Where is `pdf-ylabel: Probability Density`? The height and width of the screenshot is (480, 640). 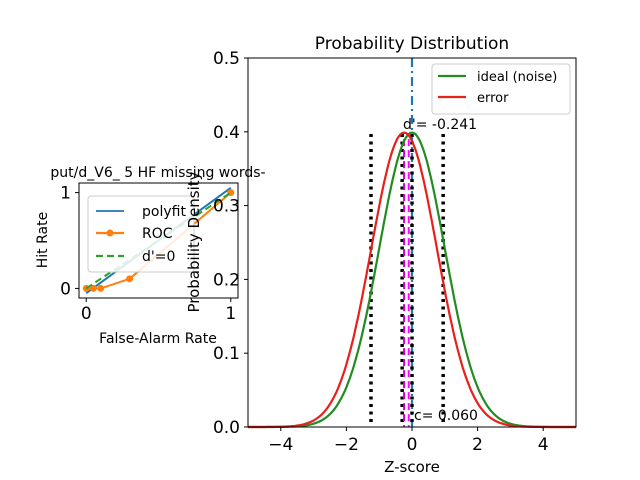
pdf-ylabel: Probability Density is located at coordinates (194, 241).